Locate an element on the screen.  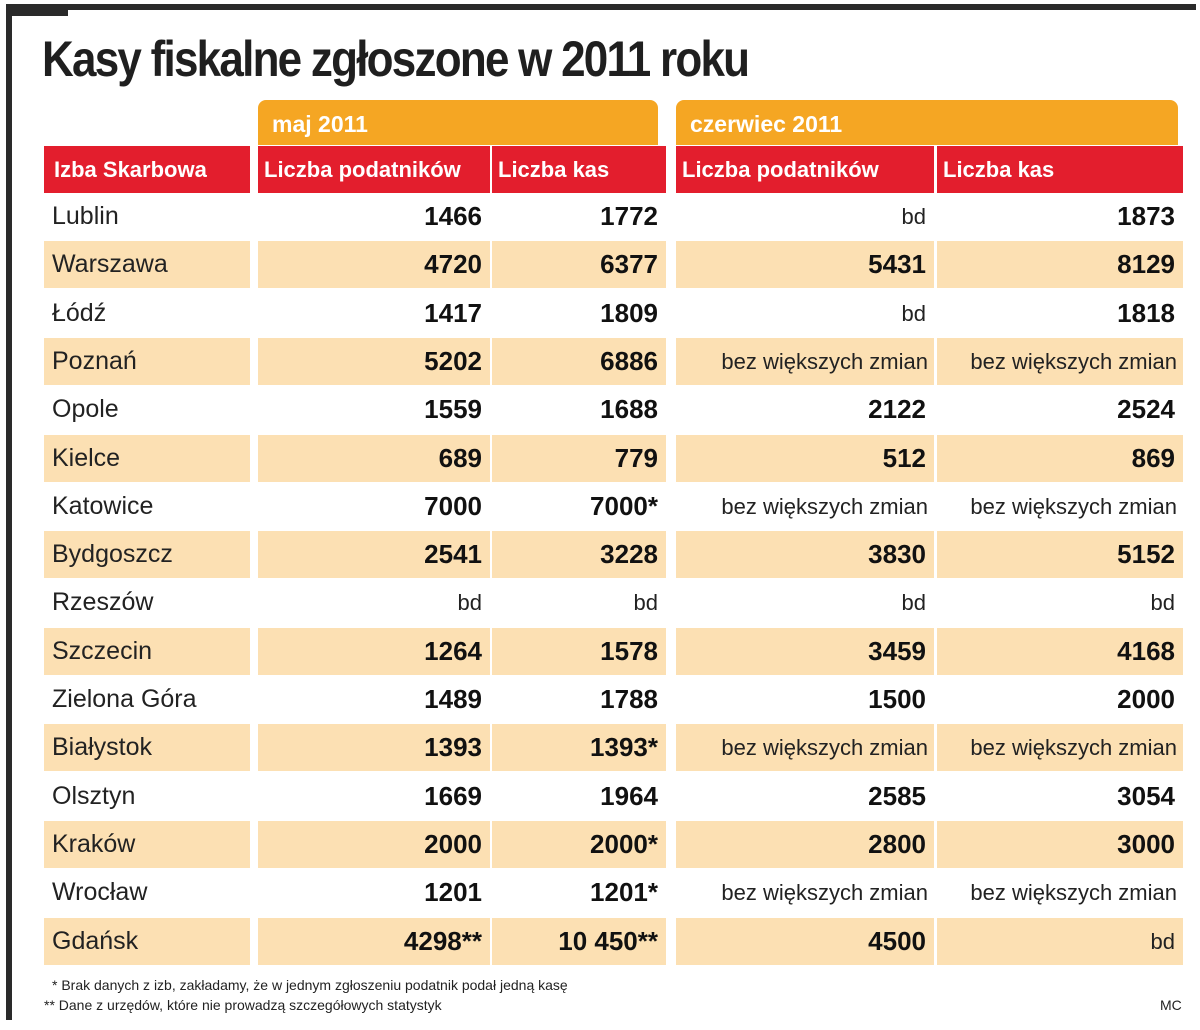
table-cell: 1818 is located at coordinates (1146, 313).